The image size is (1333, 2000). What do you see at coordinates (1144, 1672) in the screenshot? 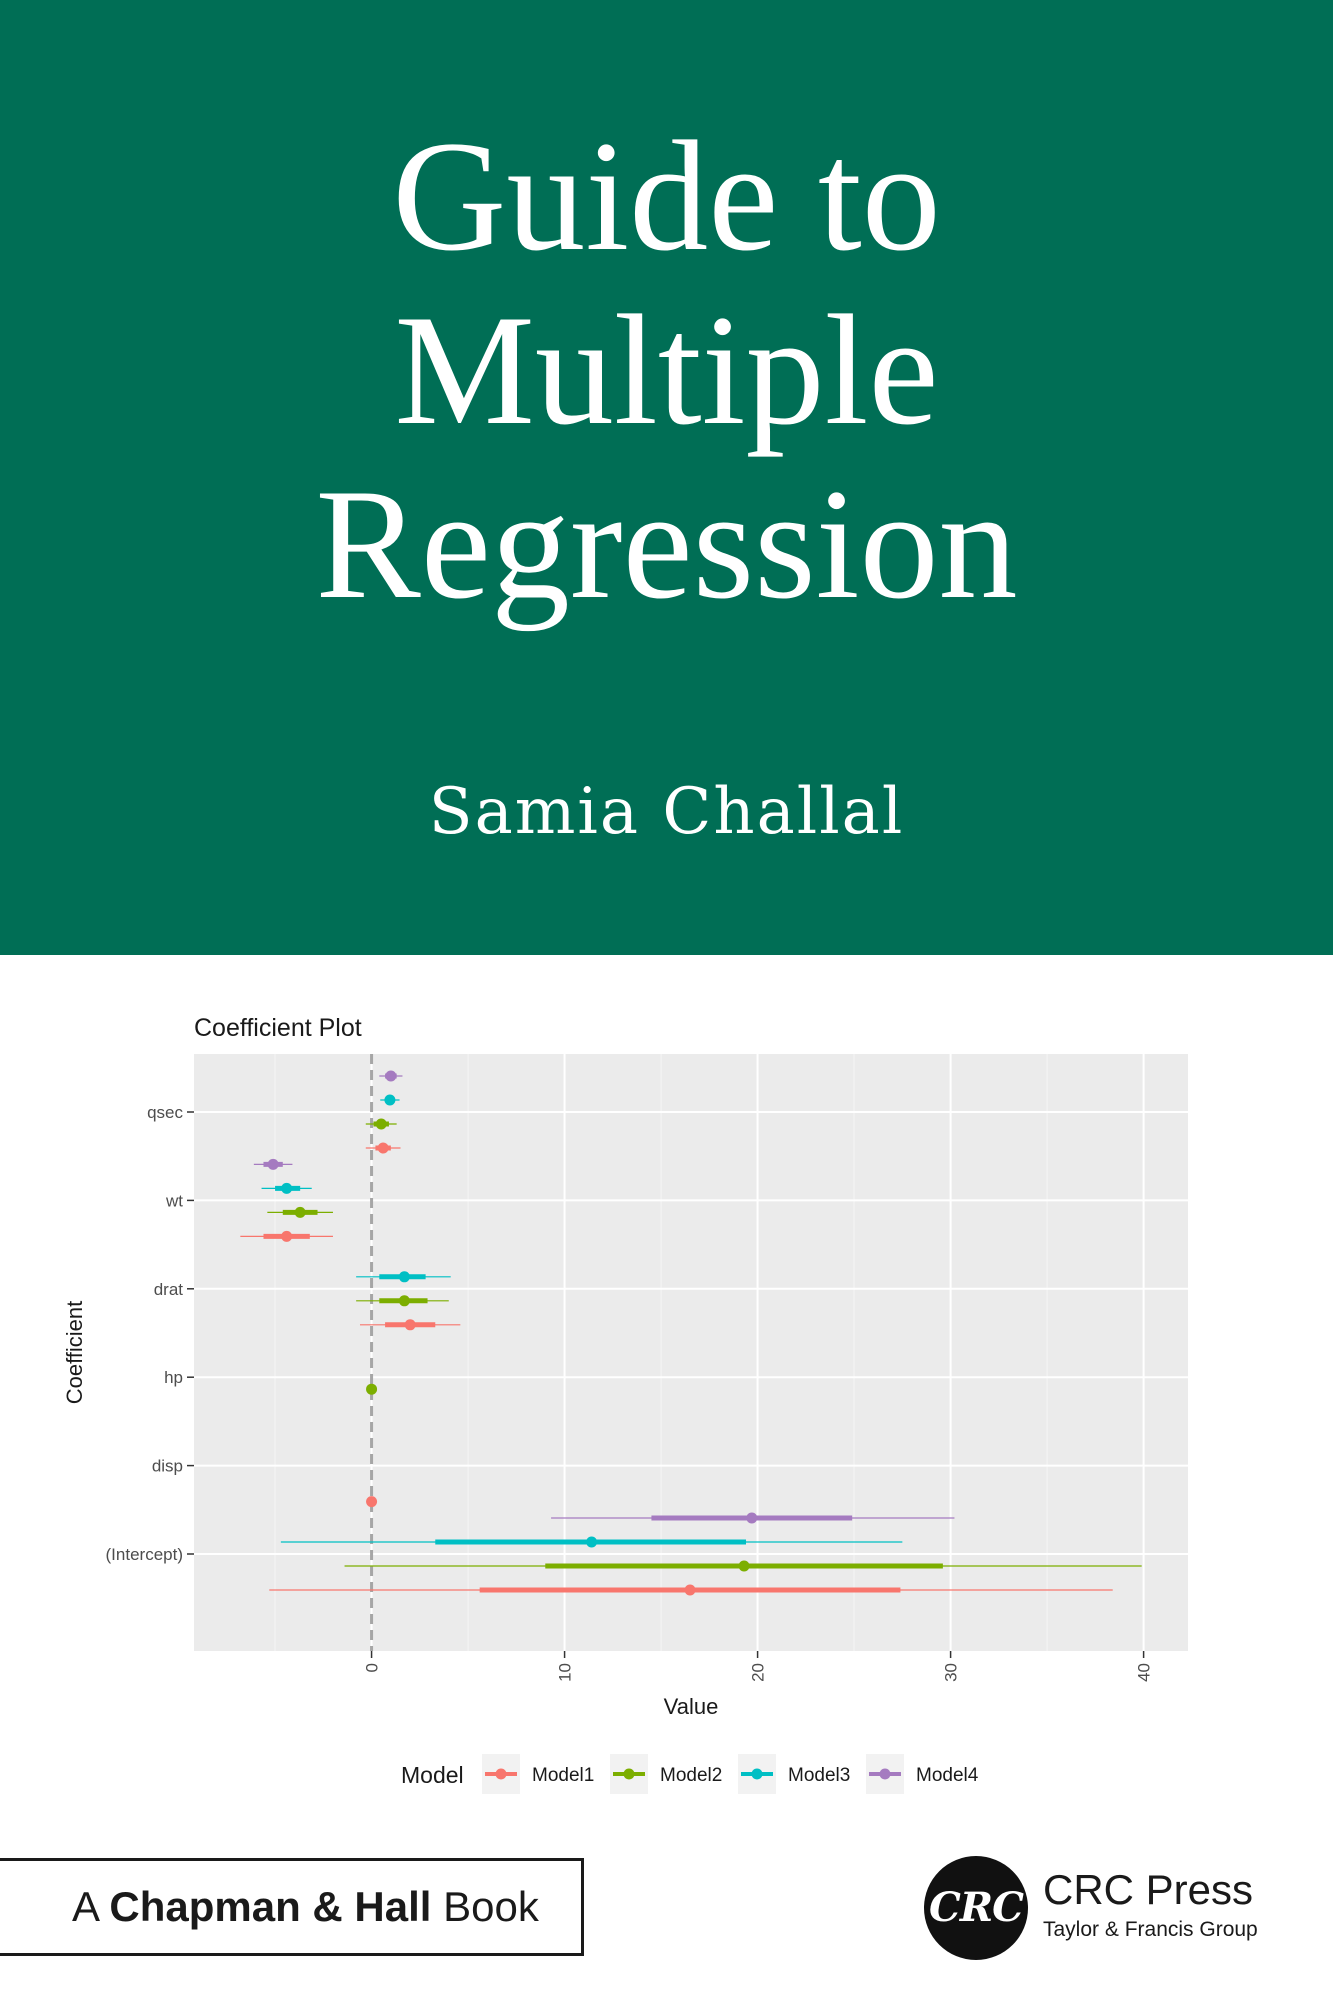
I see `x-tick-label: 40` at bounding box center [1144, 1672].